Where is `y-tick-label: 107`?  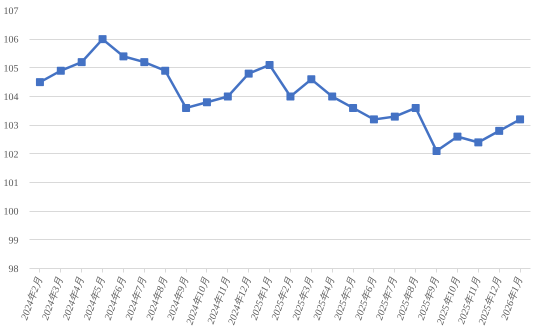 y-tick-label: 107 is located at coordinates (11, 11).